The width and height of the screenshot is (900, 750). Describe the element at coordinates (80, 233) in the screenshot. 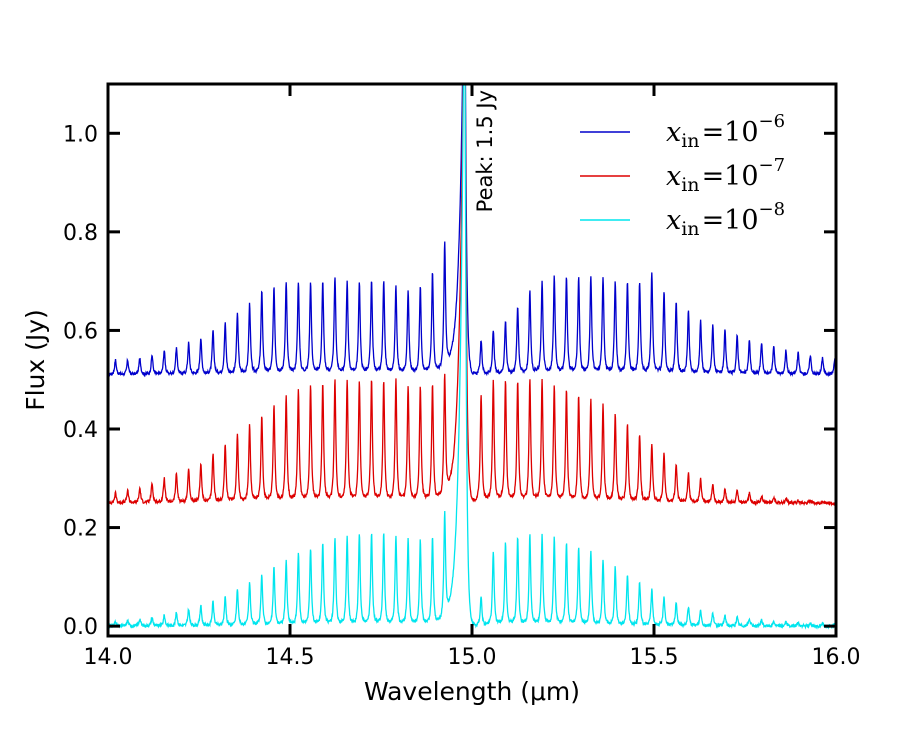

I see `y-tick-label: 0.8` at that location.